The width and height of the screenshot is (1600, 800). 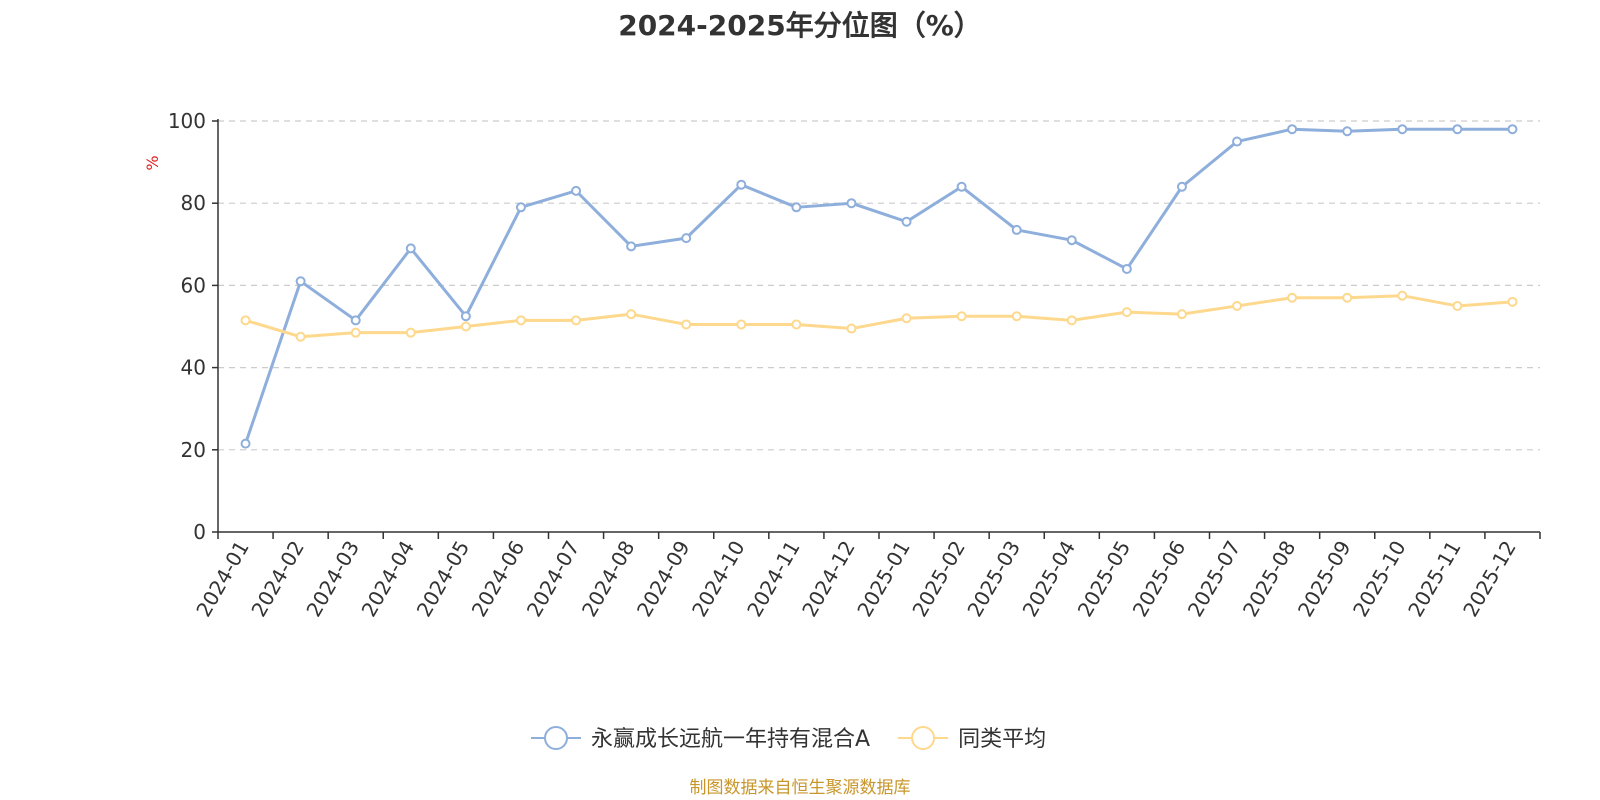 What do you see at coordinates (1104, 579) in the screenshot?
I see `x-tick-label: 2025-05` at bounding box center [1104, 579].